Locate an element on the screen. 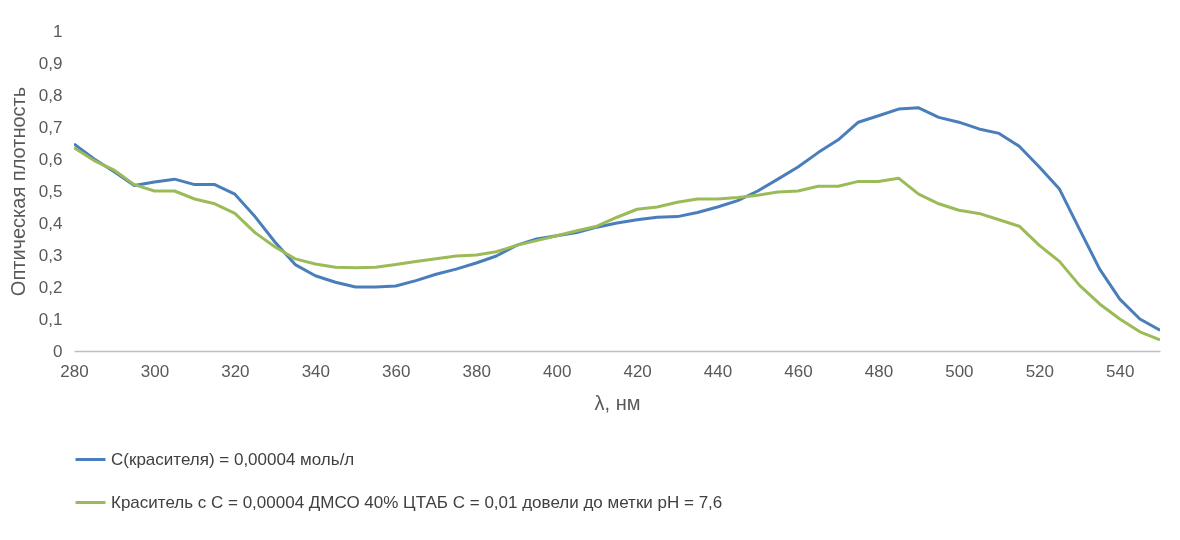  y-tick-label: 0,6 is located at coordinates (50, 159).